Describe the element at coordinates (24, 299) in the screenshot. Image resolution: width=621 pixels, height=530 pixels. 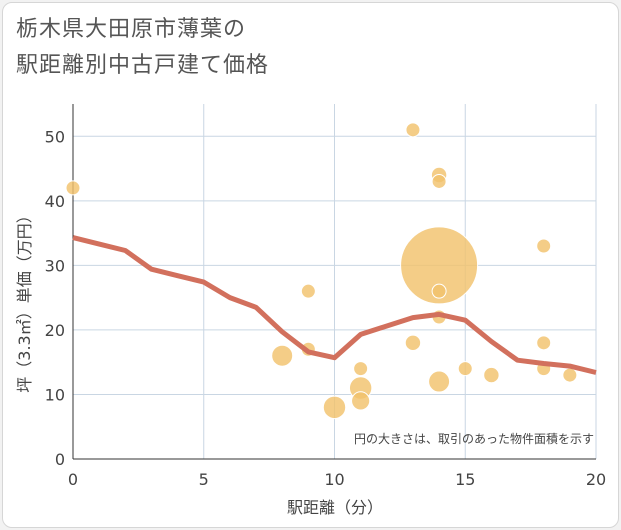
I see `y-axis-label: 坪（3.3㎡）単価（万円）` at that location.